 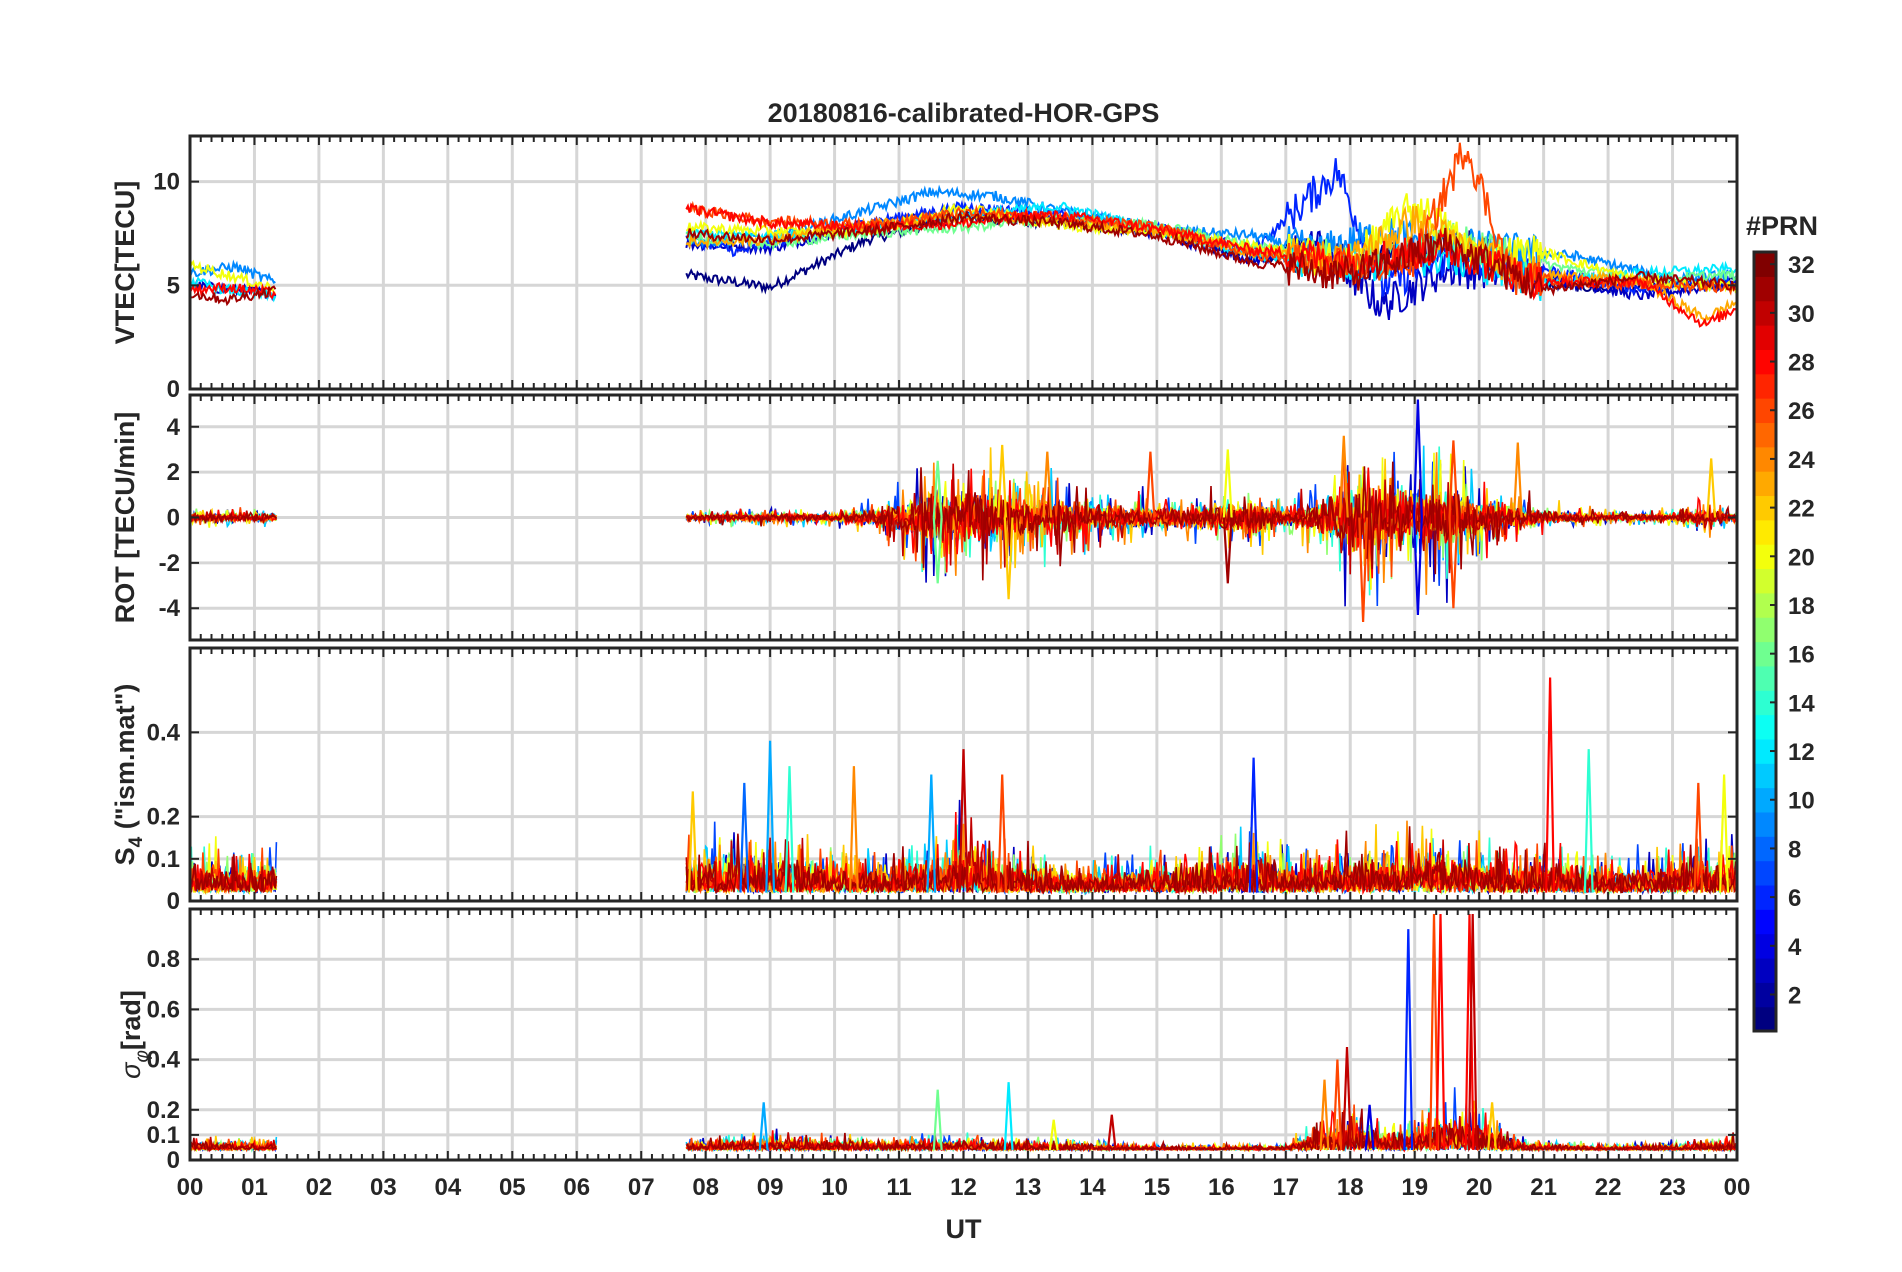 What do you see at coordinates (1801, 606) in the screenshot?
I see `colorbar-tick-label: 18` at bounding box center [1801, 606].